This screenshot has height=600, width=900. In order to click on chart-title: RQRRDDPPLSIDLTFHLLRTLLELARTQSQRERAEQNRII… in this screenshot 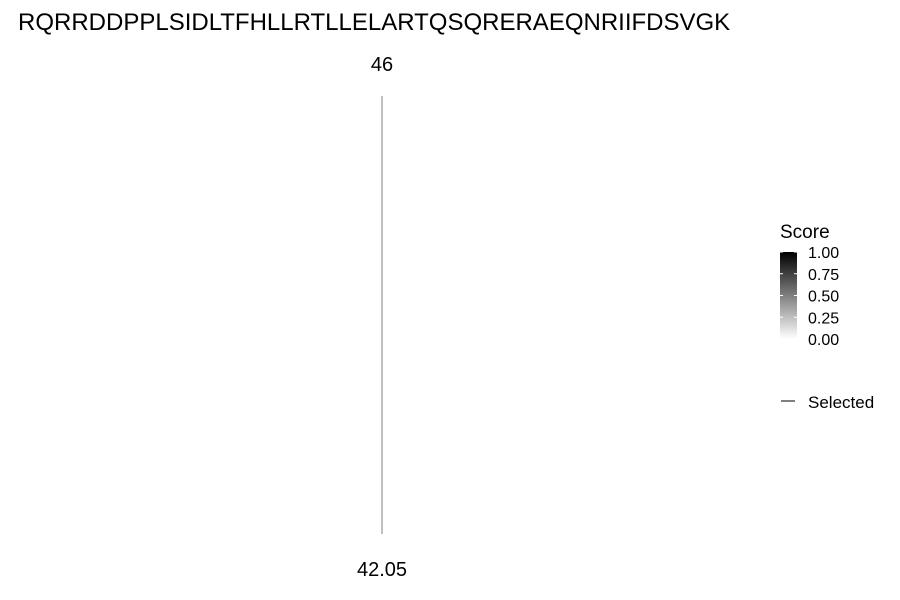, I will do `click(374, 22)`.